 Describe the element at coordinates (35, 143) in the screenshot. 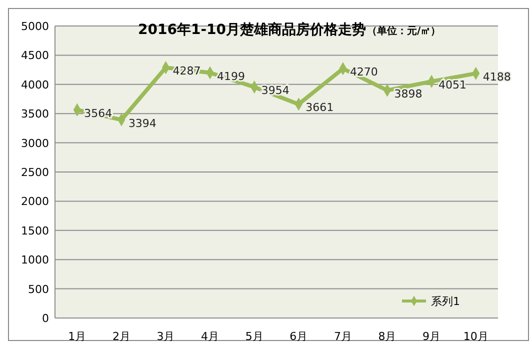

I see `y-tick-label: 3000` at that location.